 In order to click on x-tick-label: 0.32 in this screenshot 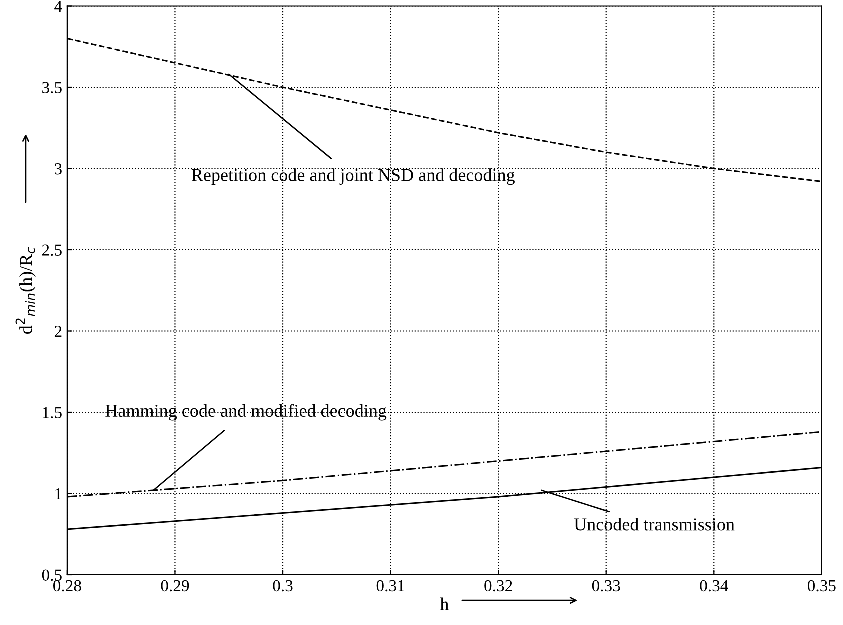, I will do `click(498, 586)`.